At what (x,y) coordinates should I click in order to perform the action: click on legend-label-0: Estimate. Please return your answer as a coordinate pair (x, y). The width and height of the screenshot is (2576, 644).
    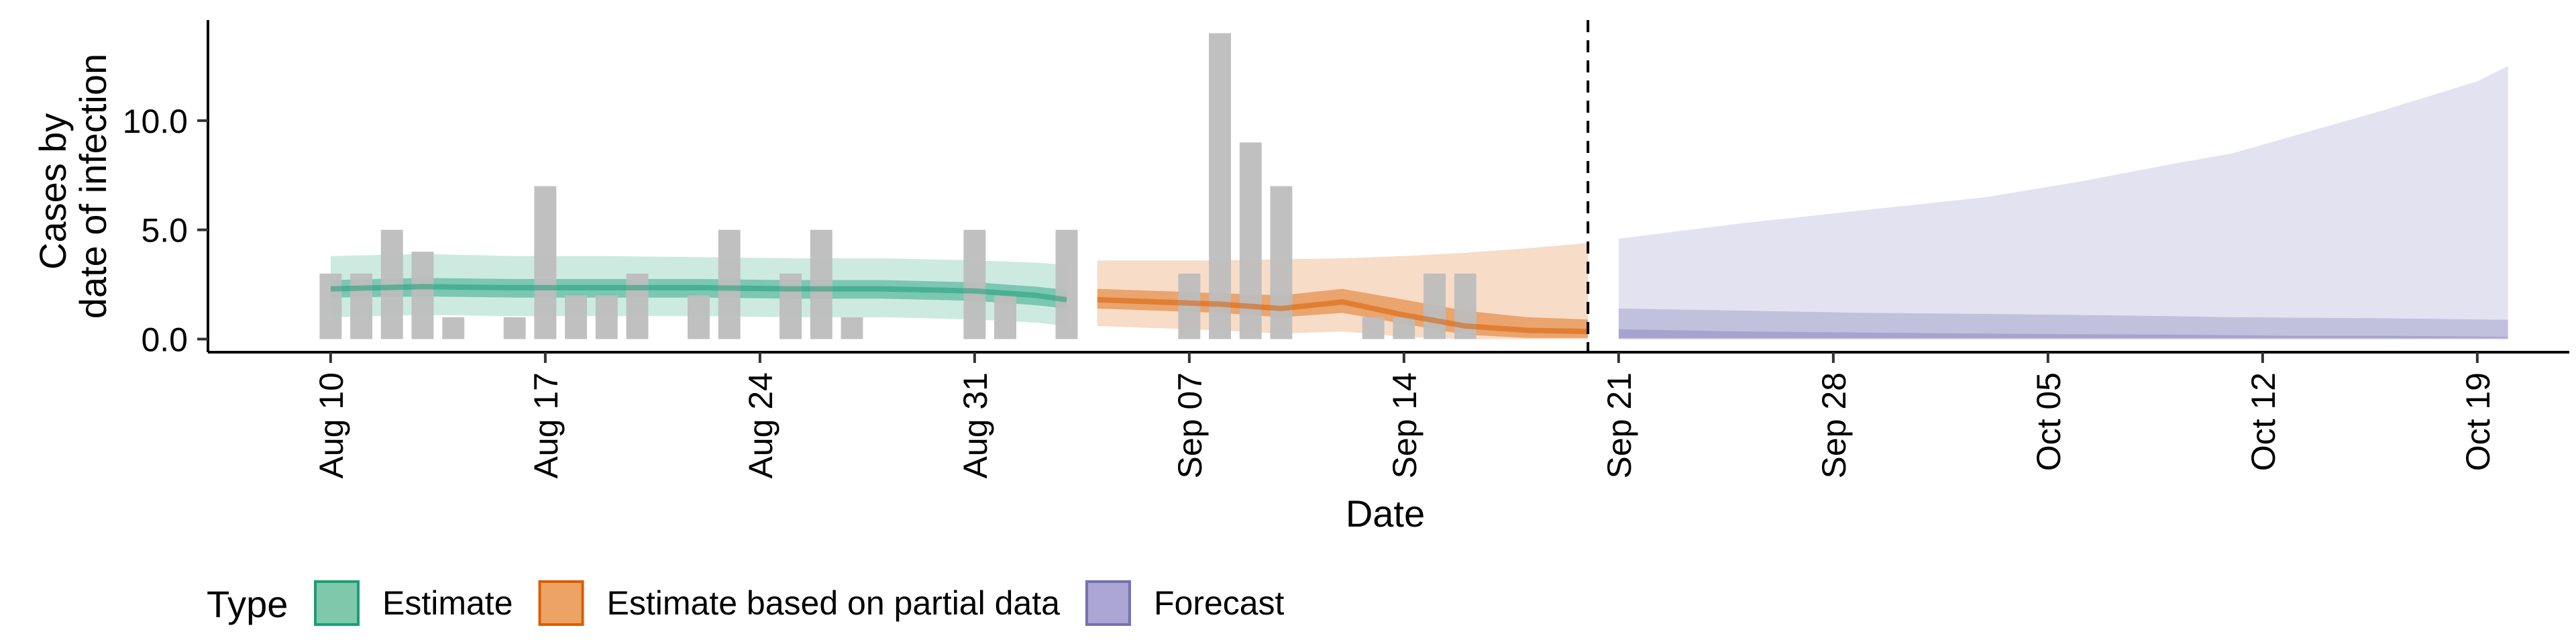
    Looking at the image, I should click on (447, 603).